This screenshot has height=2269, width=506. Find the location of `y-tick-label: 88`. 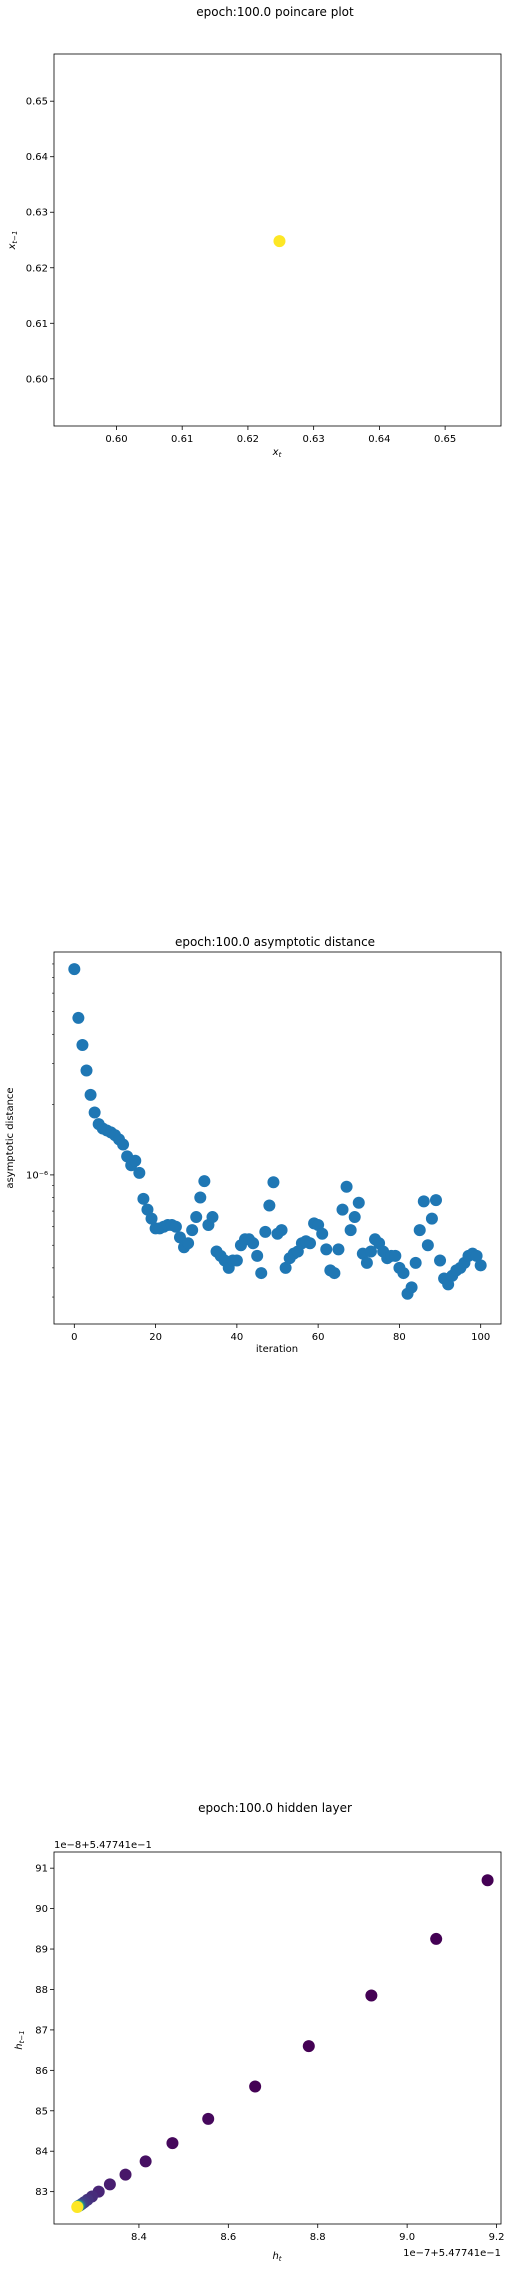

y-tick-label: 88 is located at coordinates (41, 1990).